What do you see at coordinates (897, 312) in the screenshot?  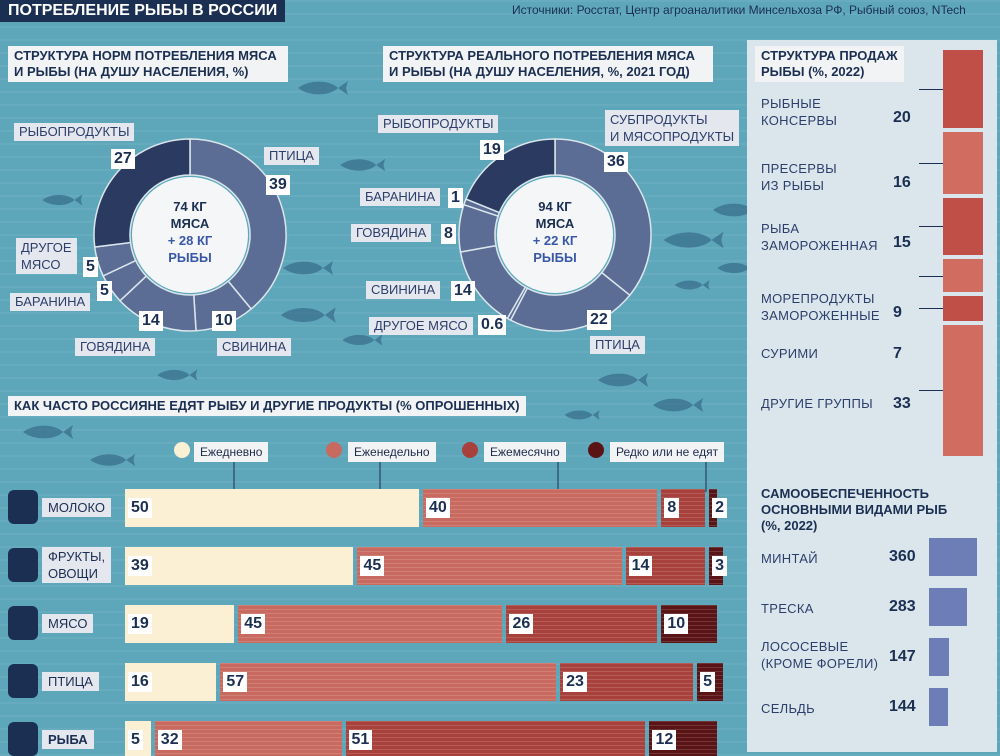 I see `sales-value: 9` at bounding box center [897, 312].